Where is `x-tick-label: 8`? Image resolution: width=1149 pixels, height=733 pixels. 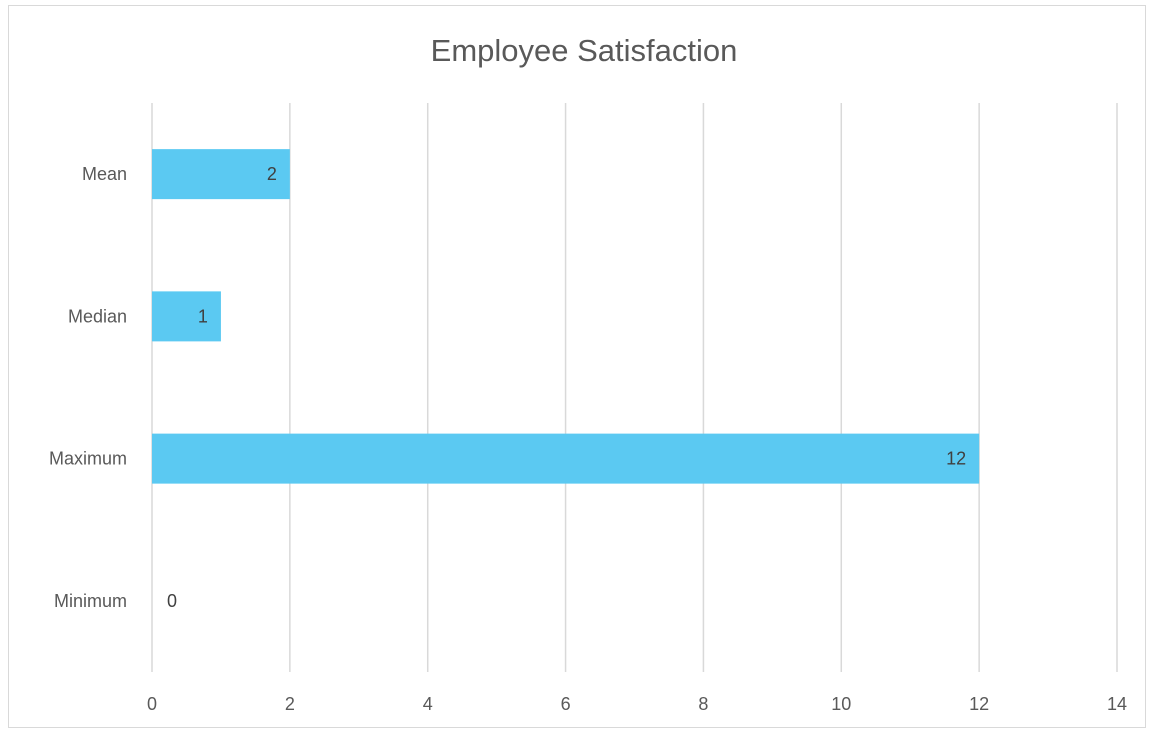 x-tick-label: 8 is located at coordinates (703, 704).